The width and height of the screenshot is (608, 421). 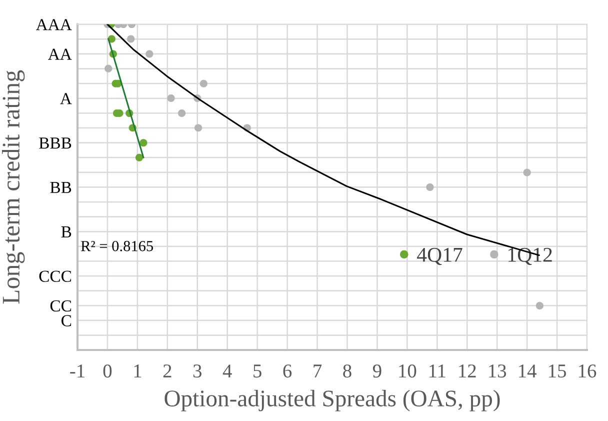 I want to click on x-tick-label: 13, so click(x=497, y=371).